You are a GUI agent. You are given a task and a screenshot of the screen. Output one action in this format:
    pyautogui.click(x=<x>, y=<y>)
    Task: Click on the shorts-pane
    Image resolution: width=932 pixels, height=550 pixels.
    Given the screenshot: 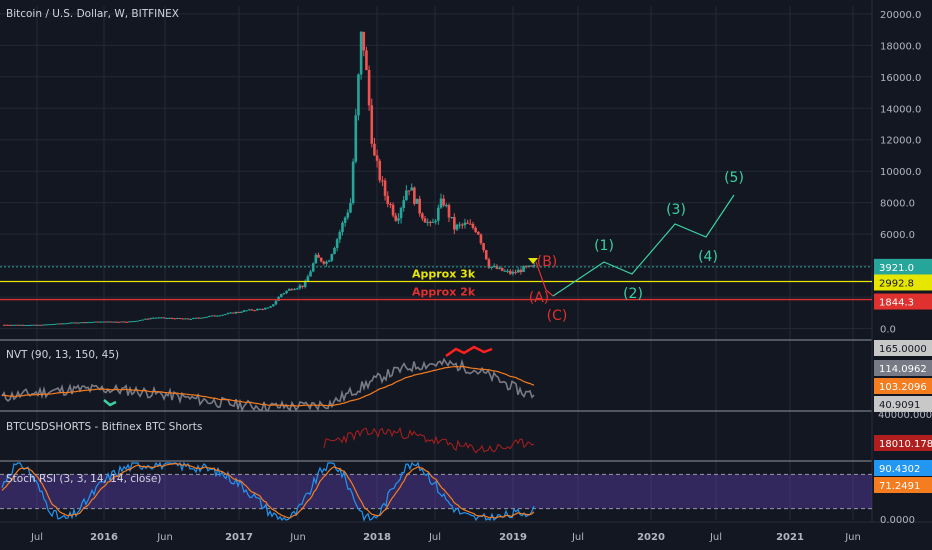 What is the action you would take?
    pyautogui.click(x=429, y=440)
    